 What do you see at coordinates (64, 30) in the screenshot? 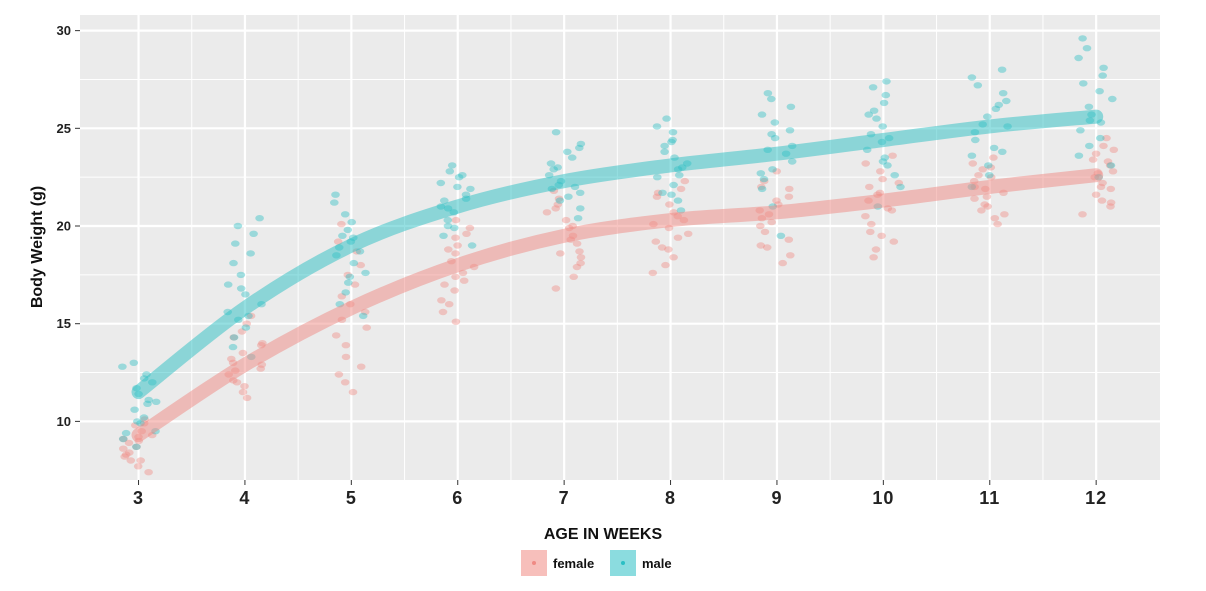
I see `y-tick-label: 30` at bounding box center [64, 30].